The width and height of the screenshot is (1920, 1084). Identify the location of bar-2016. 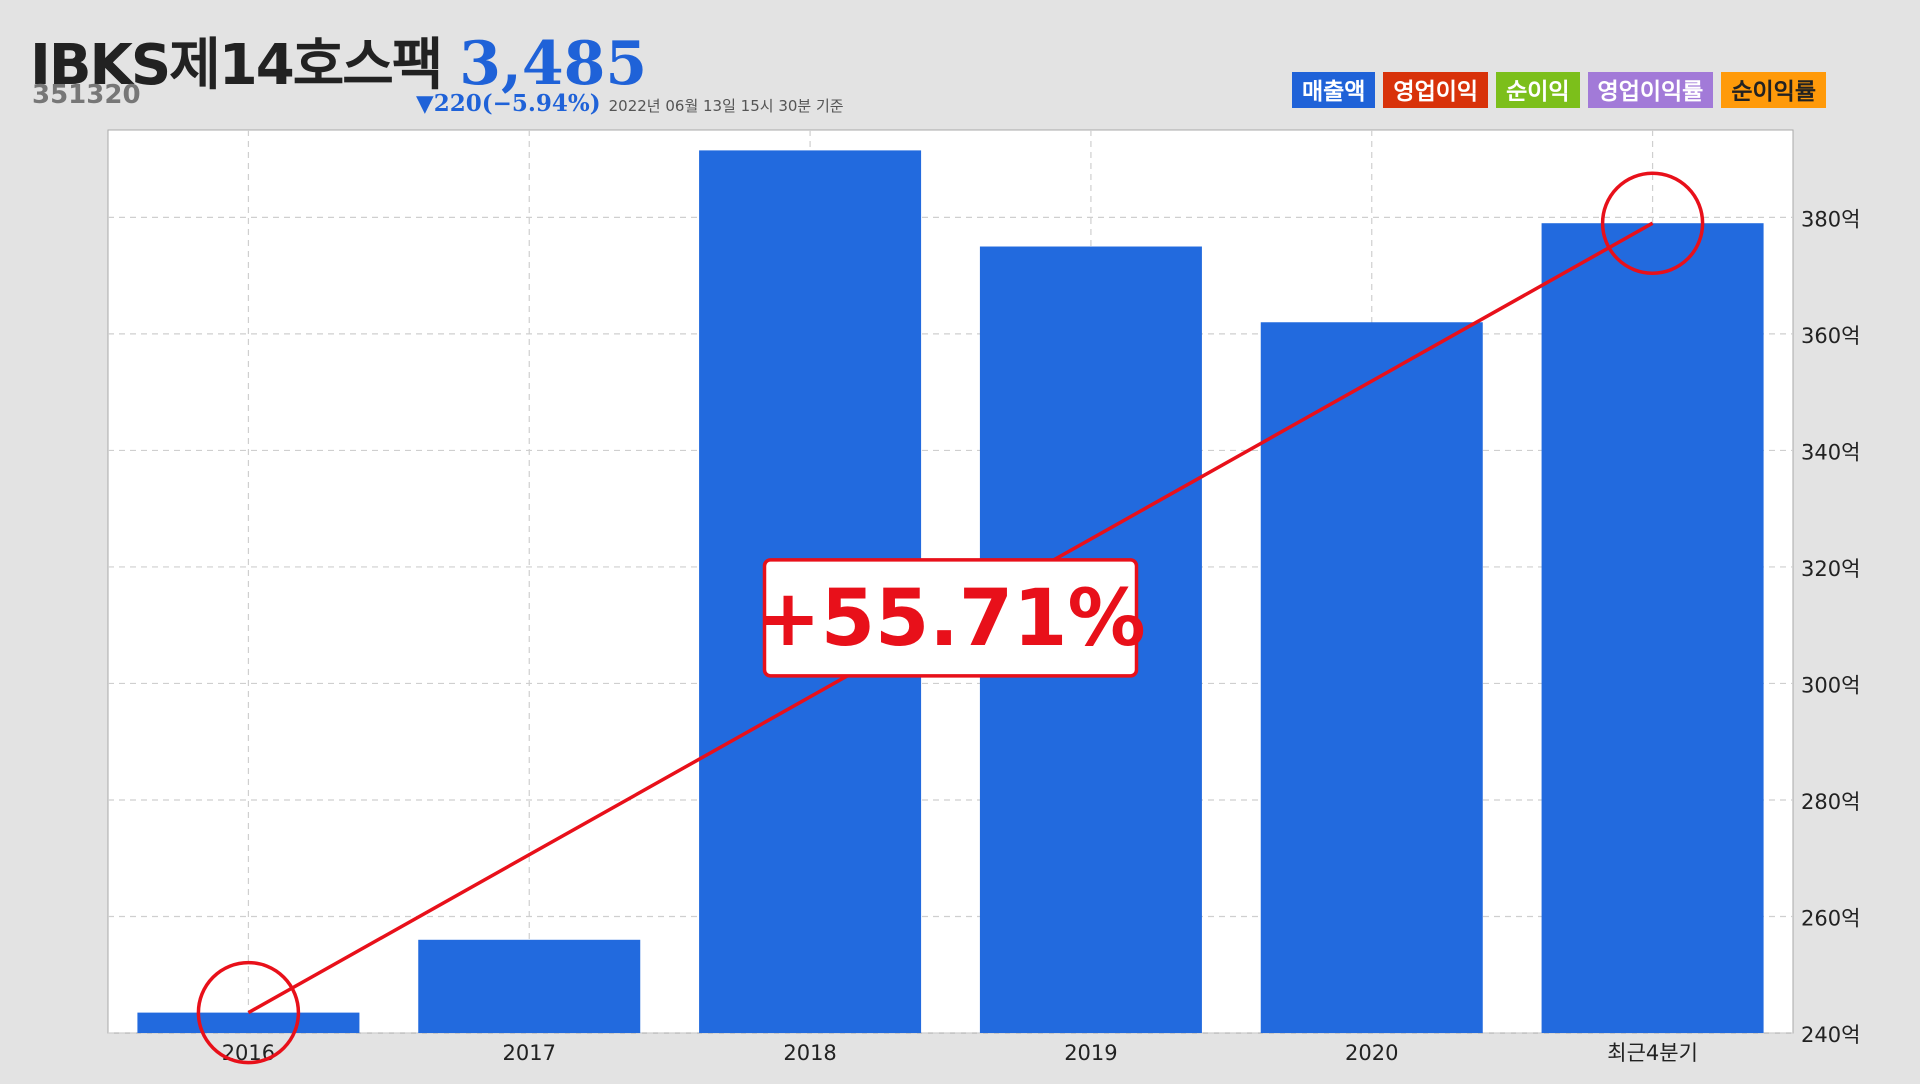
(248, 1022).